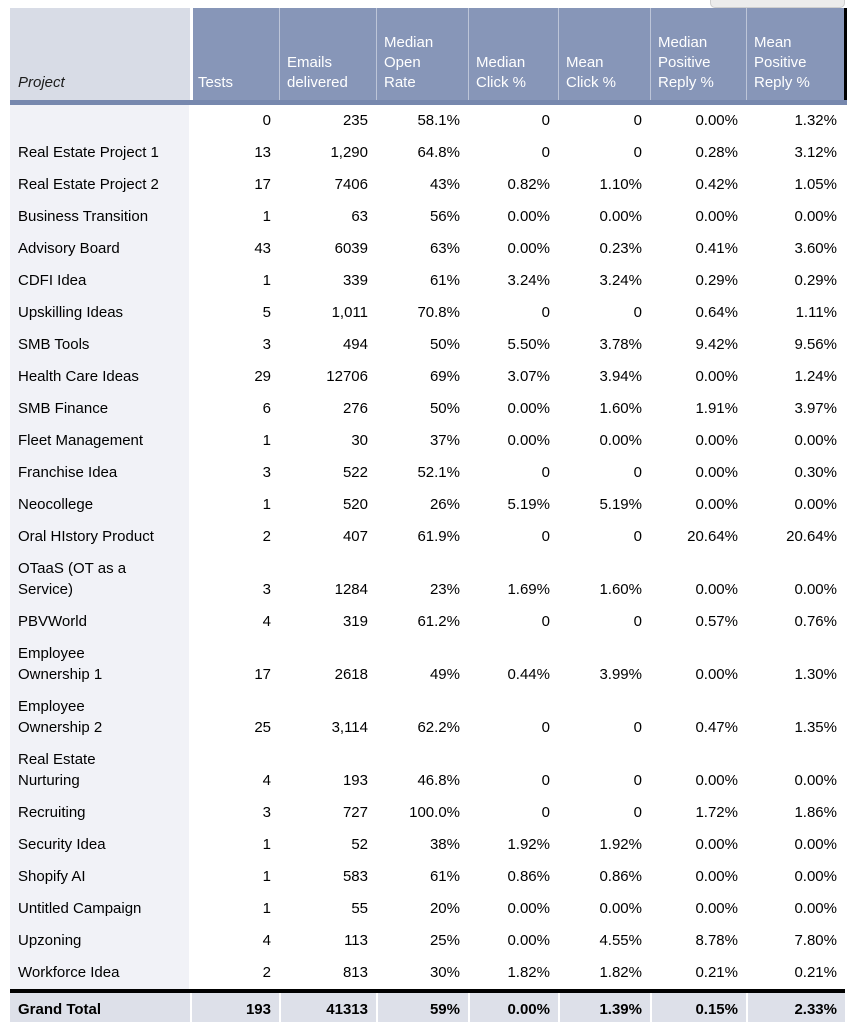 Image resolution: width=854 pixels, height=1022 pixels. What do you see at coordinates (101, 119) in the screenshot?
I see `project-cell` at bounding box center [101, 119].